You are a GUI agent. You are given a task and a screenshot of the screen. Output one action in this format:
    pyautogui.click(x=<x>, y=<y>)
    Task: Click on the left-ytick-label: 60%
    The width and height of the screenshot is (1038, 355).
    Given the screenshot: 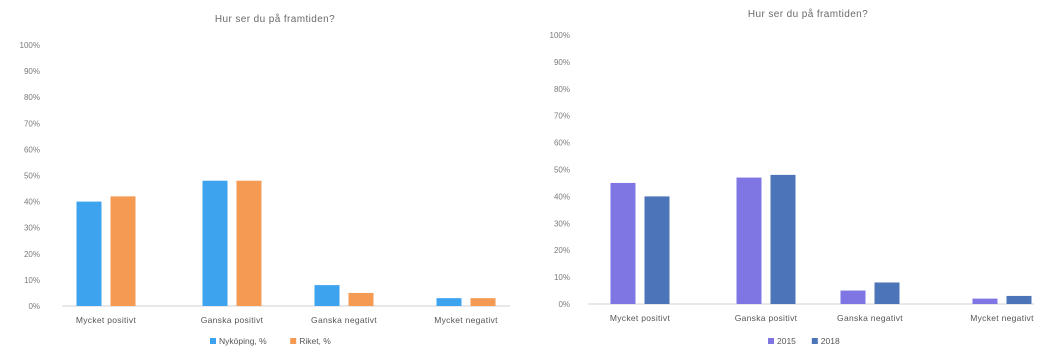 What is the action you would take?
    pyautogui.click(x=32, y=149)
    